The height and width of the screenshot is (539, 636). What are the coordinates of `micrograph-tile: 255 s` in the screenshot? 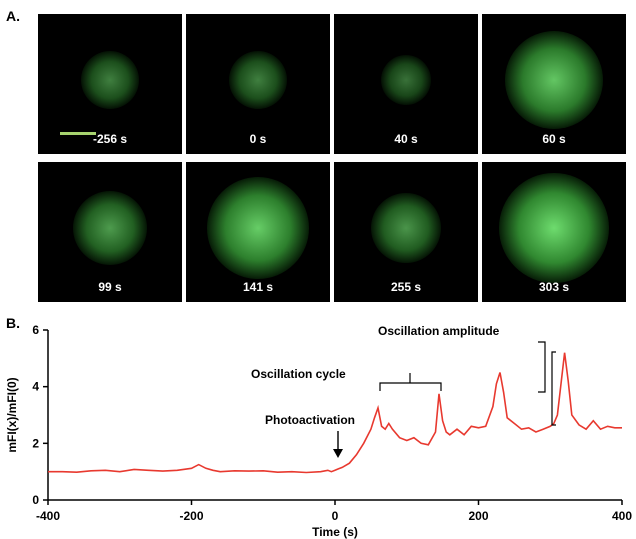 It's located at (406, 232).